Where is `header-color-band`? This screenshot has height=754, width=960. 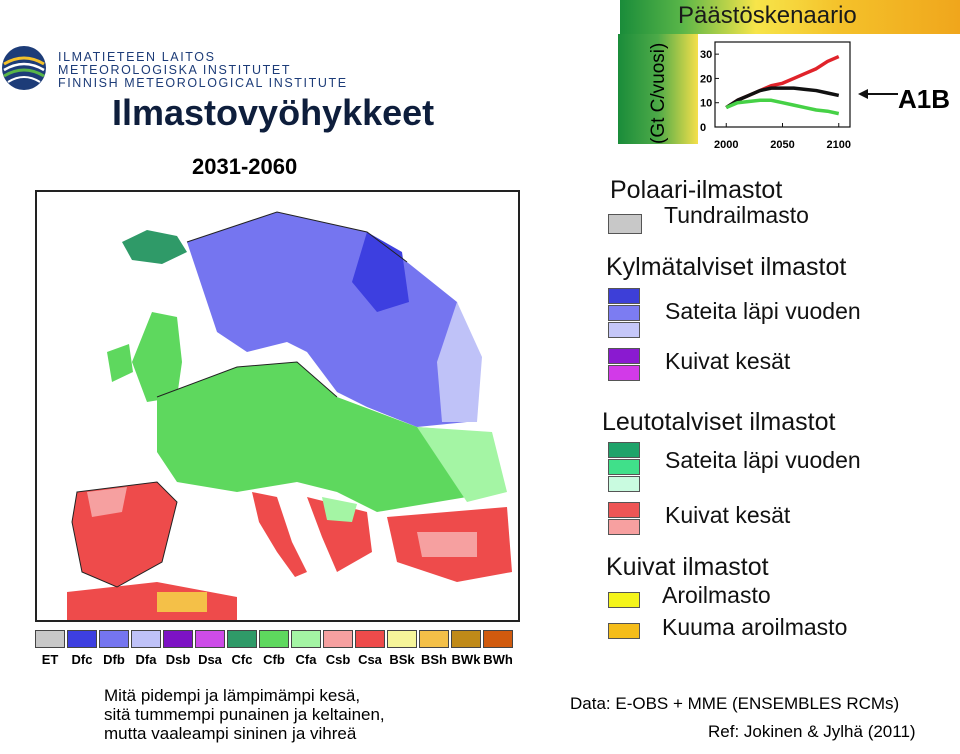
header-color-band is located at coordinates (790, 17).